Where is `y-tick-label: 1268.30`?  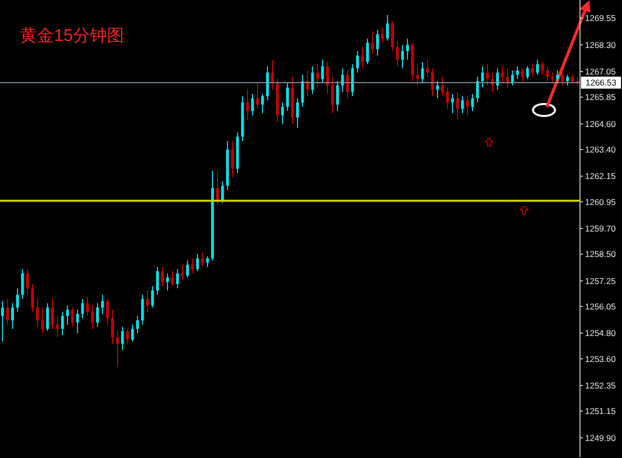
y-tick-label: 1268.30 is located at coordinates (600, 45).